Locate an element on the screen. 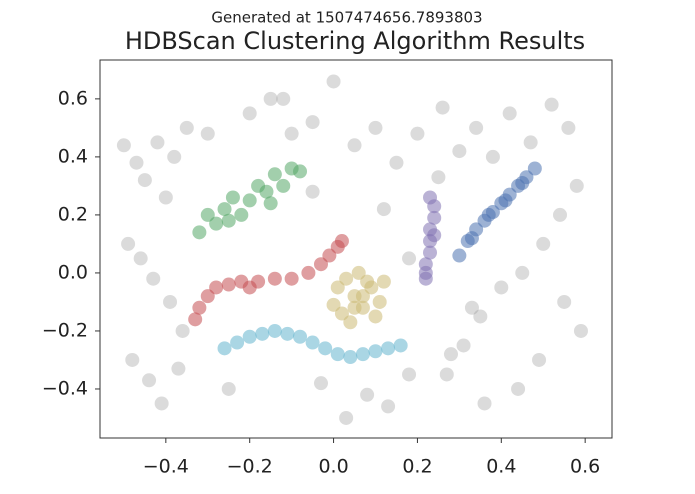 The image size is (695, 494). x-tick-label: −0.2 is located at coordinates (250, 467).